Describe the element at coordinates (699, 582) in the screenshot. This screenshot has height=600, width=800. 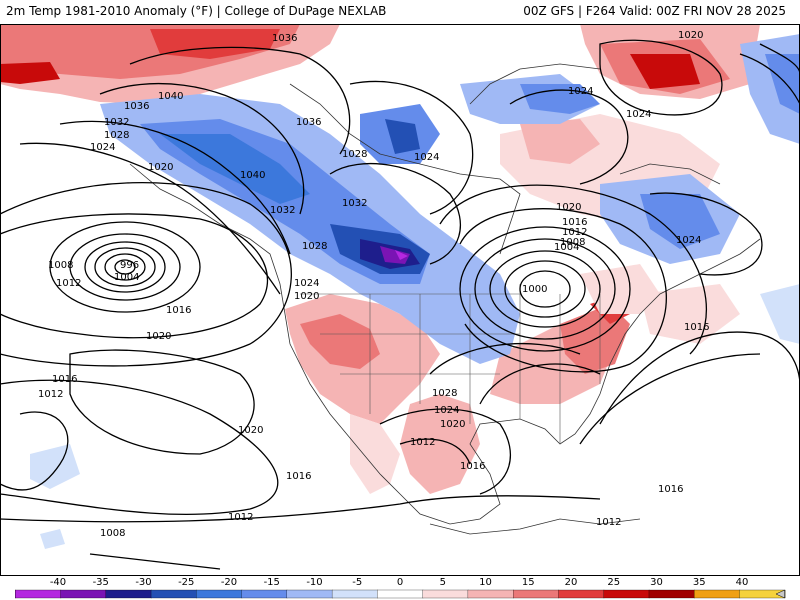
I see `colorbar-tick-label: 35` at that location.